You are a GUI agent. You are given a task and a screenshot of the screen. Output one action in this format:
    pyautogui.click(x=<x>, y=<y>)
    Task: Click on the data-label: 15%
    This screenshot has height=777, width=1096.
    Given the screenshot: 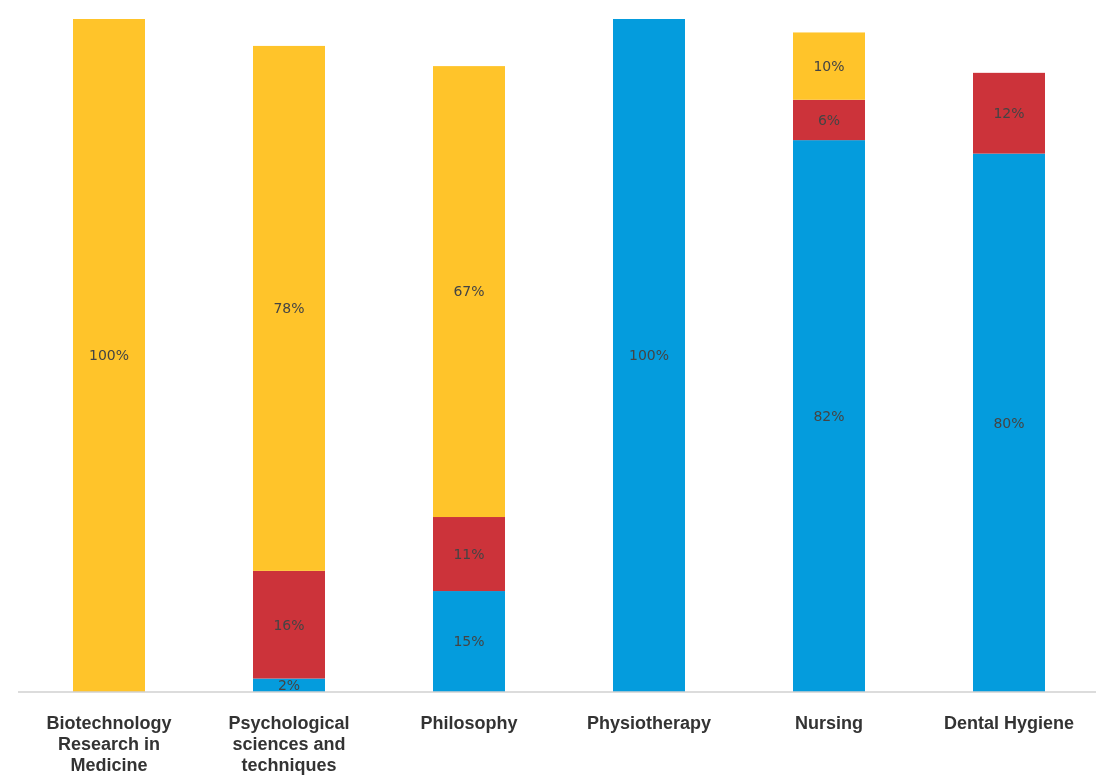 What is the action you would take?
    pyautogui.click(x=469, y=641)
    